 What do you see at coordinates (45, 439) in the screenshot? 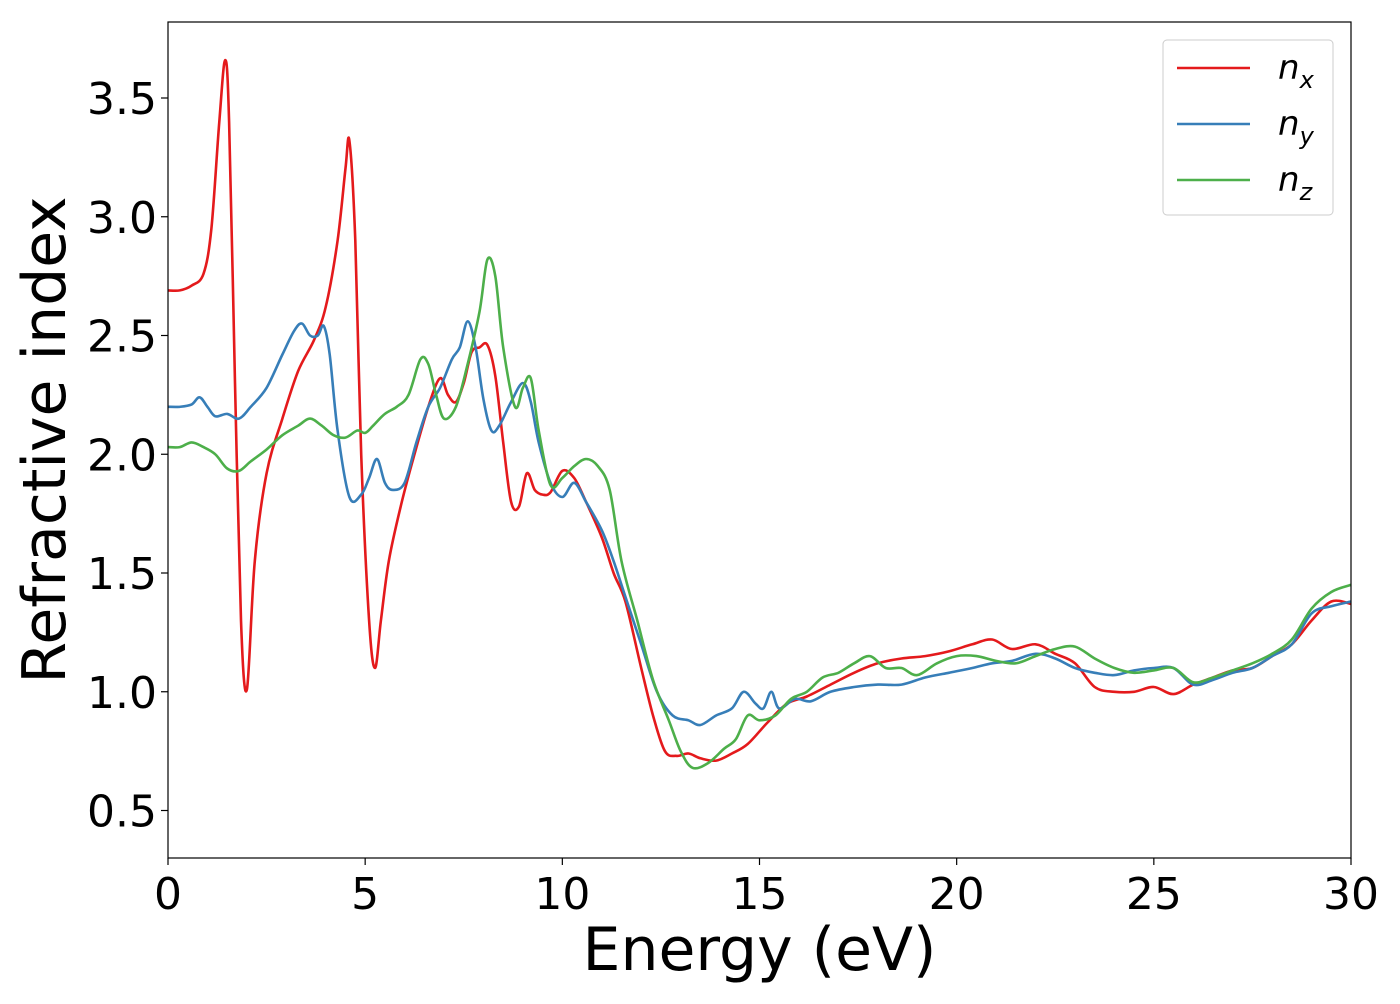
I see `y-axis-label: Refractive index` at bounding box center [45, 439].